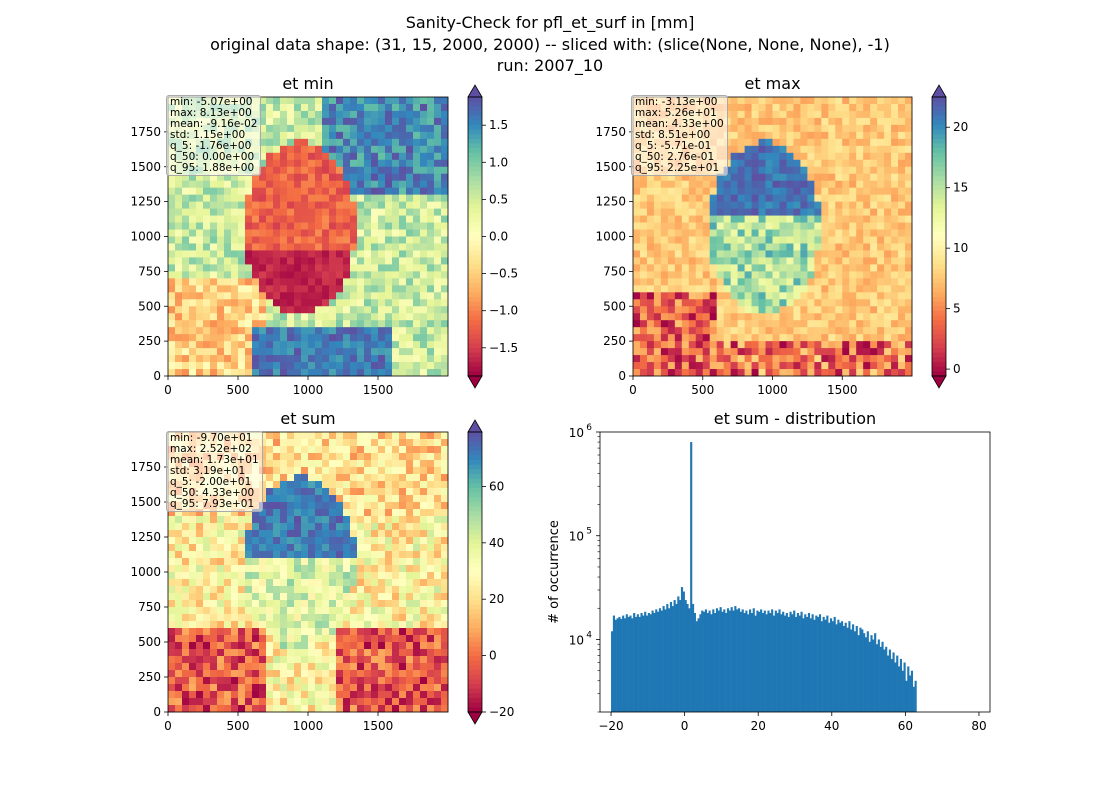  Describe the element at coordinates (960, 127) in the screenshot. I see `colorbar-tick-label: 20` at that location.